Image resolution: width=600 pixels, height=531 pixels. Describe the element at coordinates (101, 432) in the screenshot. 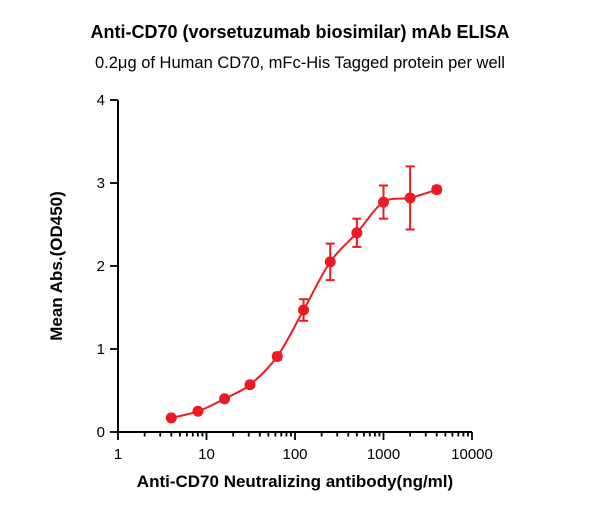

I see `y-tick-label: 0` at that location.